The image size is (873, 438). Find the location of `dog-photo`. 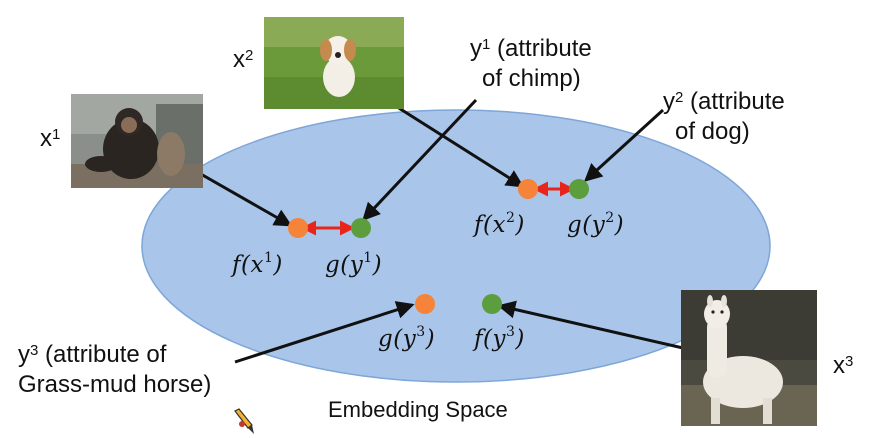

dog-photo is located at coordinates (334, 63).